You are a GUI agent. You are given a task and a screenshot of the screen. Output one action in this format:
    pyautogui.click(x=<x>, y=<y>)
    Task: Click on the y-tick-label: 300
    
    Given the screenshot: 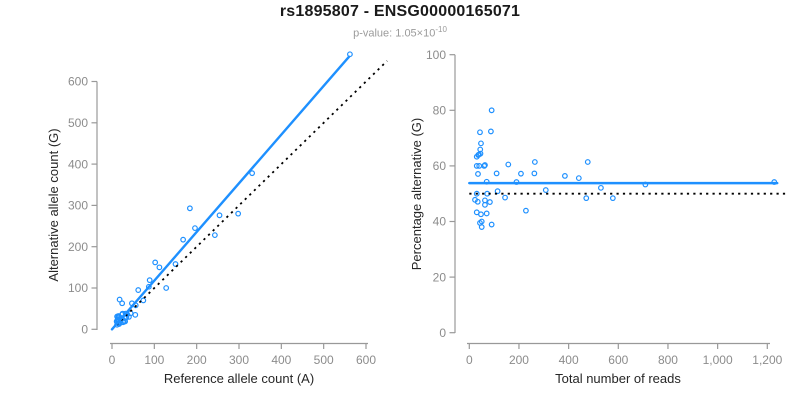 What is the action you would take?
    pyautogui.click(x=78, y=206)
    